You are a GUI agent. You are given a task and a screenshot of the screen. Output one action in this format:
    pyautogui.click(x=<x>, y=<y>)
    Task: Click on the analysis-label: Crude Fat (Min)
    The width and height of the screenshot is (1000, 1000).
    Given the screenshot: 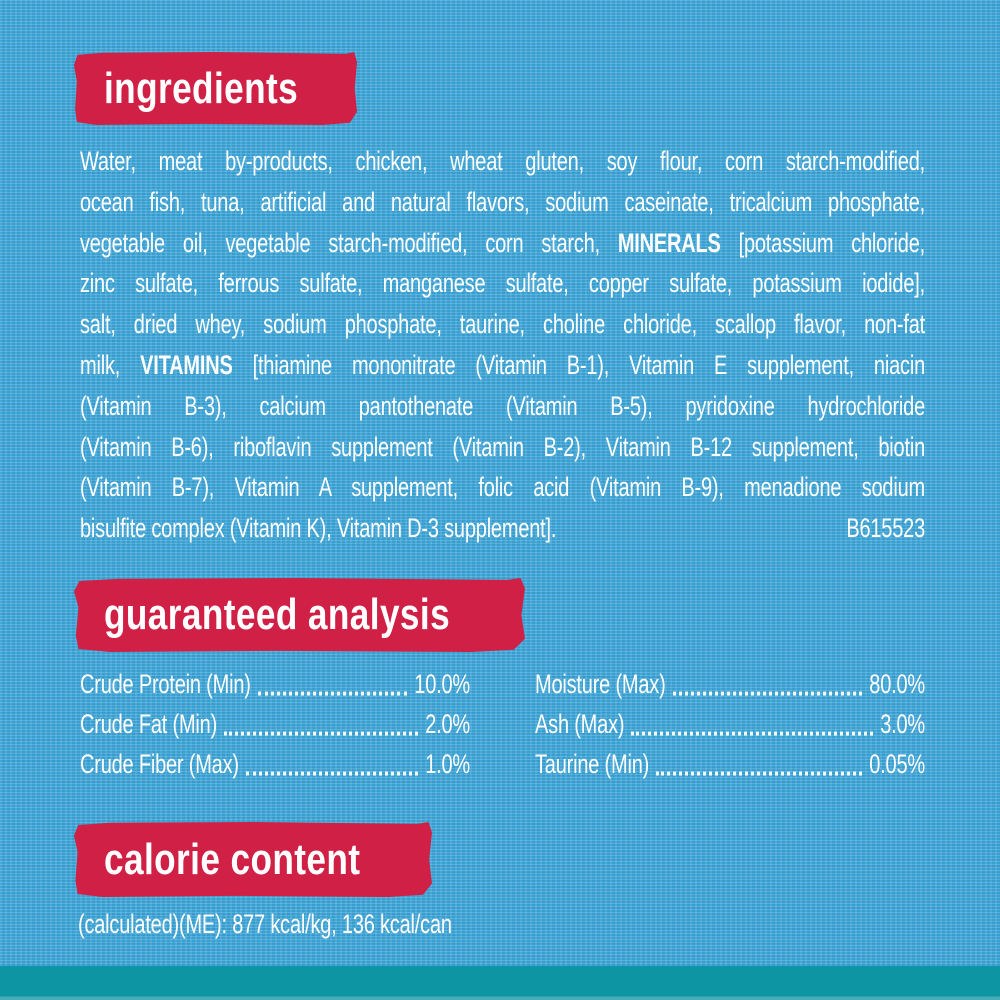 What is the action you would take?
    pyautogui.click(x=149, y=725)
    